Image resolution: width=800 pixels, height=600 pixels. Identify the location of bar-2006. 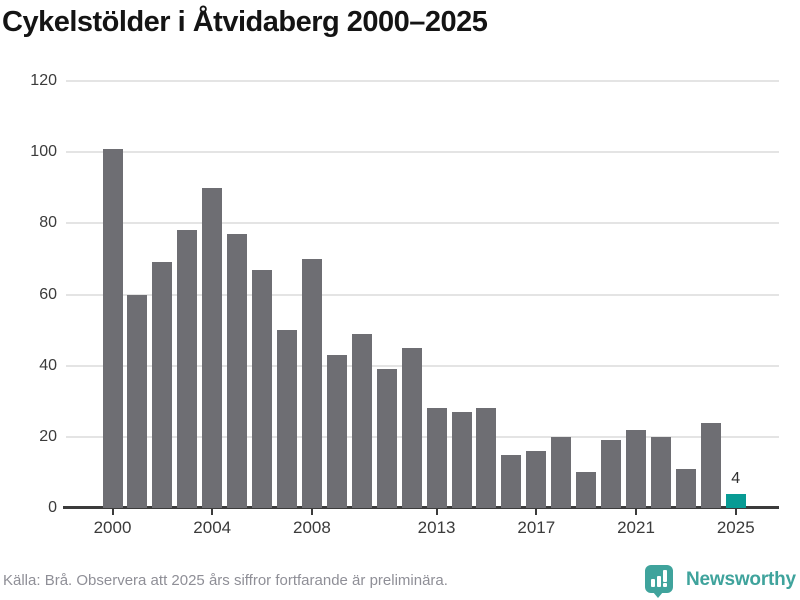
(262, 388).